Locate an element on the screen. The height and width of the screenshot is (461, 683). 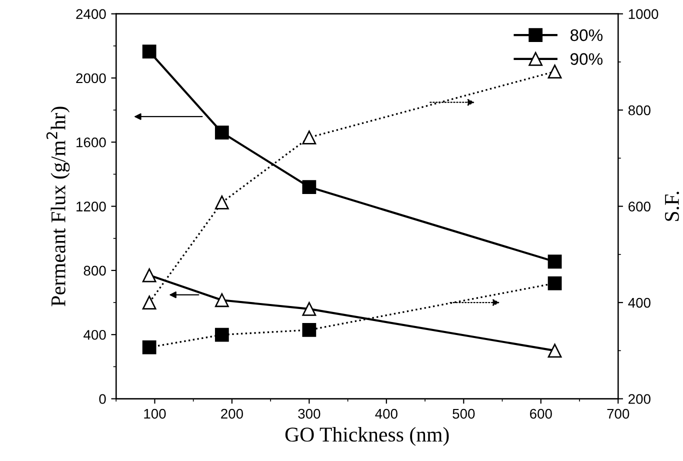
y-tick-label: 0 is located at coordinates (102, 399).